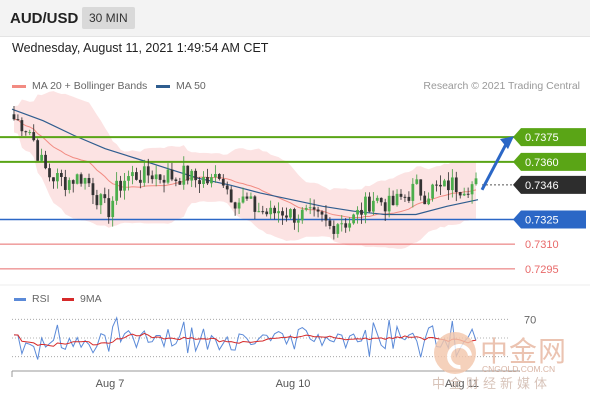  Describe the element at coordinates (295, 18) in the screenshot. I see `chart-header: AUD/USD 30 MIN` at that location.